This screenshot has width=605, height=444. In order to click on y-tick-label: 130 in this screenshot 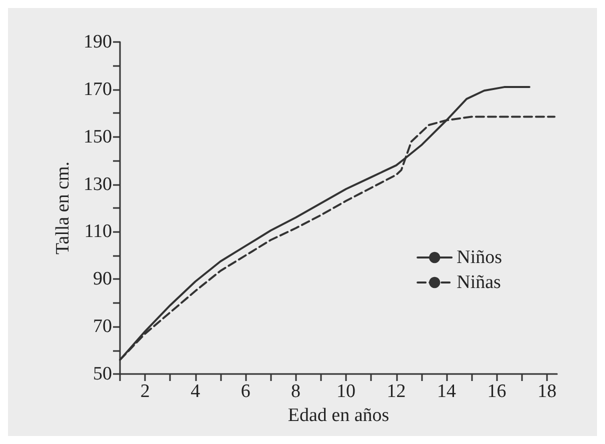, I will do `click(98, 184)`.